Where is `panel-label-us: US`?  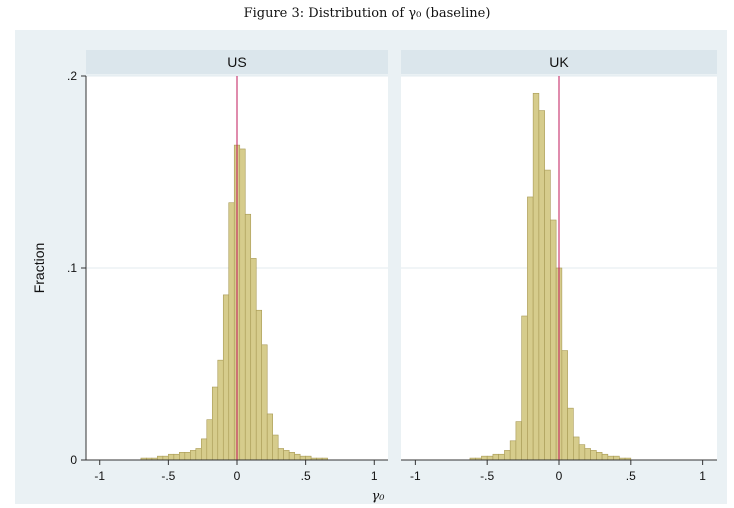 panel-label-us: US is located at coordinates (236, 62).